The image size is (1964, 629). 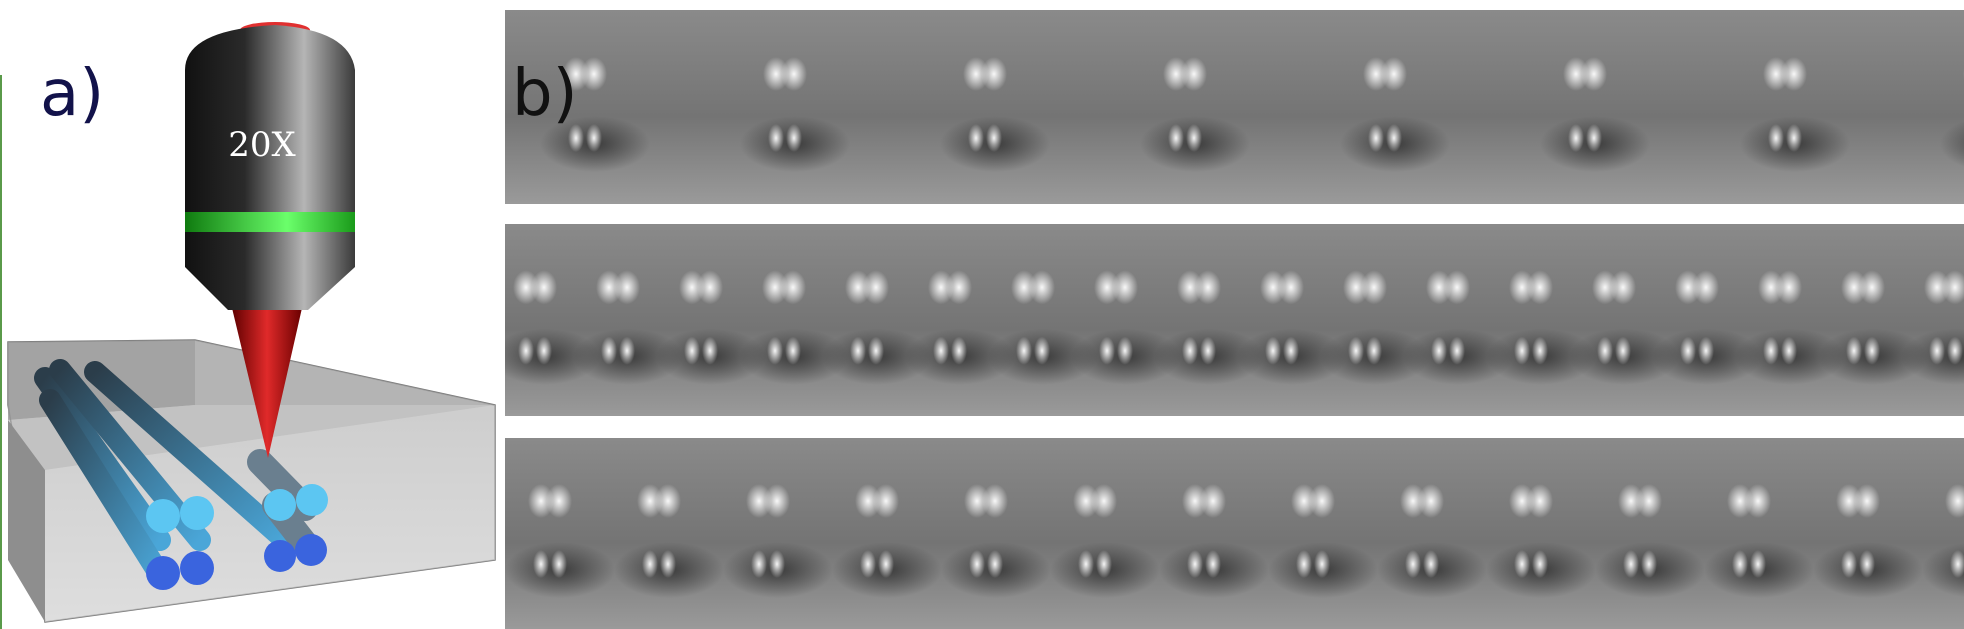 What do you see at coordinates (267, 383) in the screenshot?
I see `laser-cone` at bounding box center [267, 383].